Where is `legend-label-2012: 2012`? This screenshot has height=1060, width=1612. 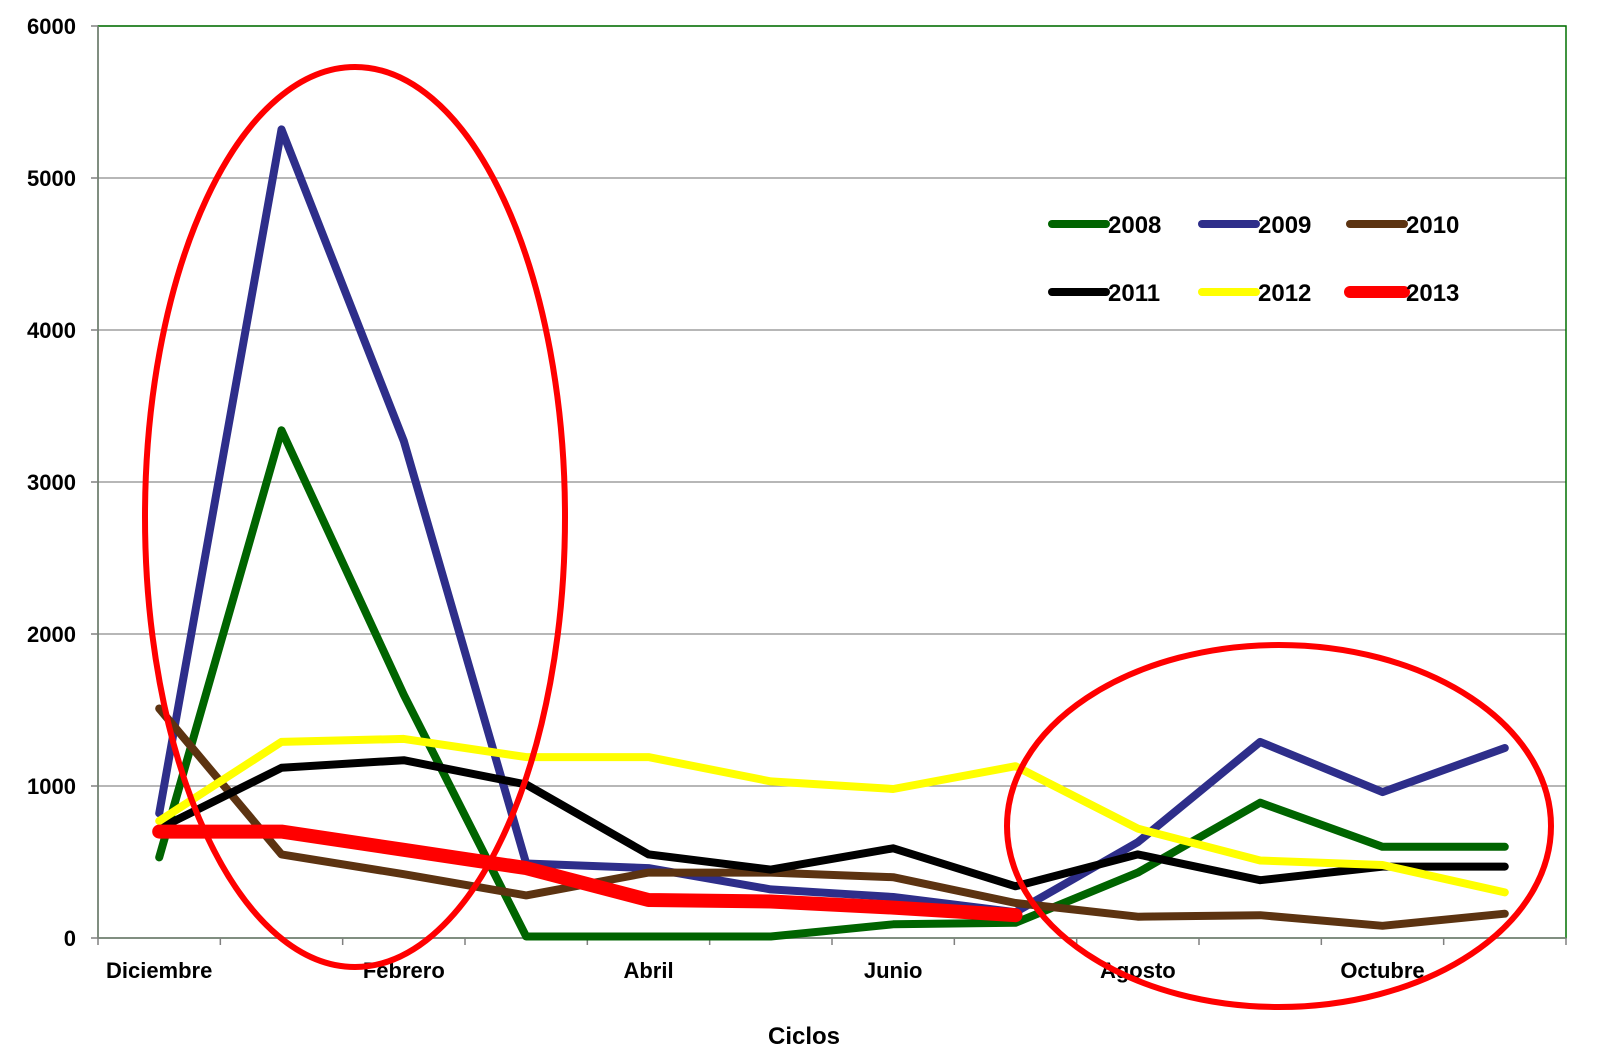 legend-label-2012: 2012 is located at coordinates (1284, 293).